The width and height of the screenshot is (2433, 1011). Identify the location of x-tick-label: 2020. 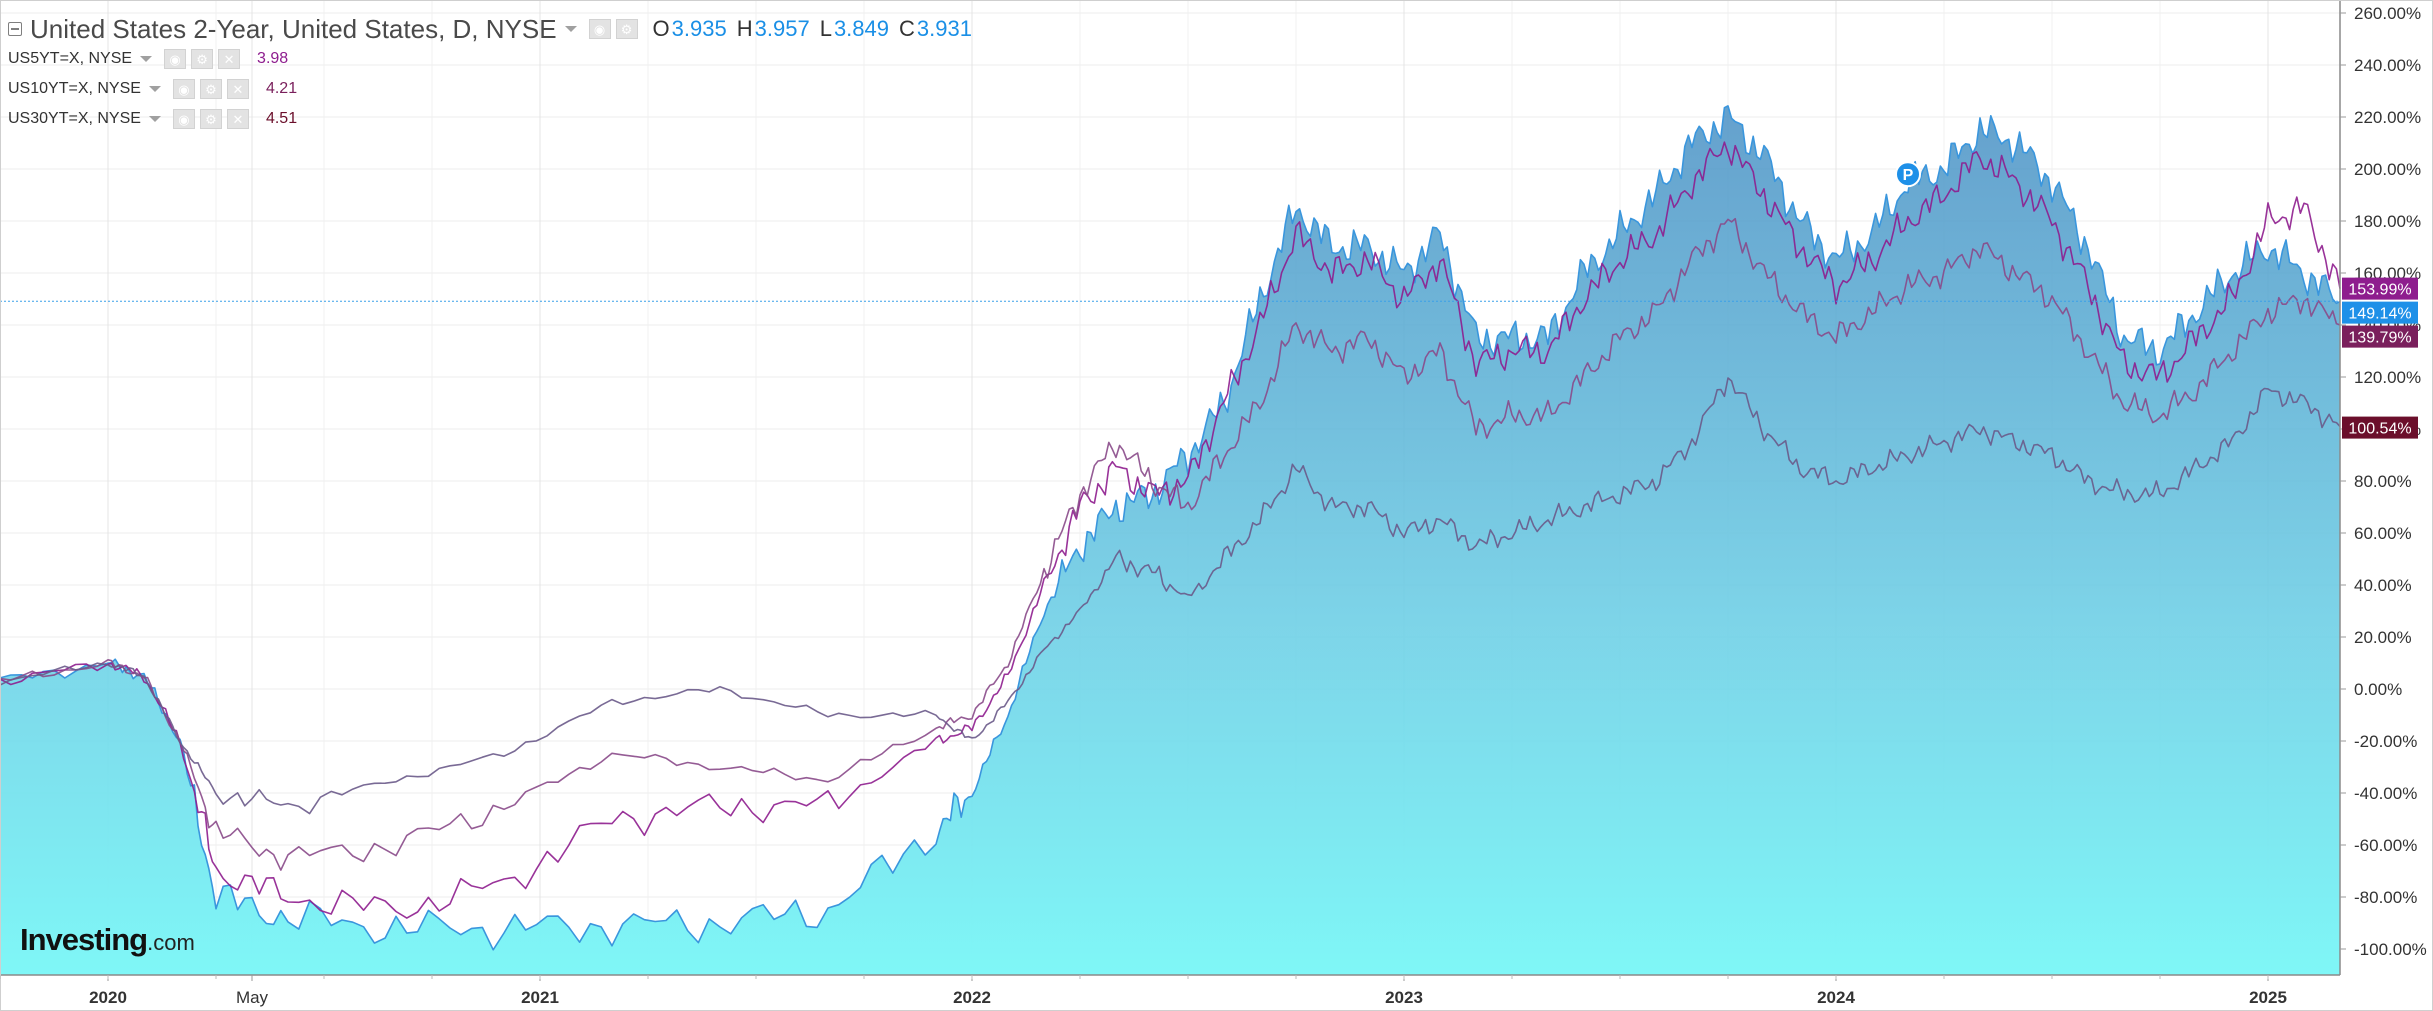
(108, 997).